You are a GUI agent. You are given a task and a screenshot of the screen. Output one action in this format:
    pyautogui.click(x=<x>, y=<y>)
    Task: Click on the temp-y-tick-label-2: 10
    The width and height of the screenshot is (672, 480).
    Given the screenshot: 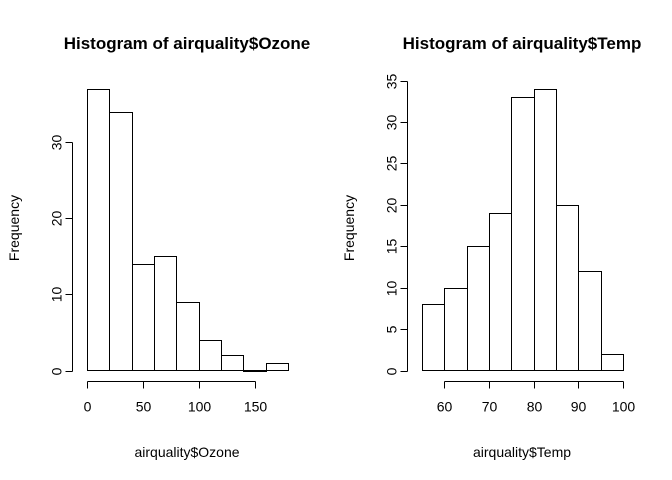 What is the action you would take?
    pyautogui.click(x=392, y=289)
    